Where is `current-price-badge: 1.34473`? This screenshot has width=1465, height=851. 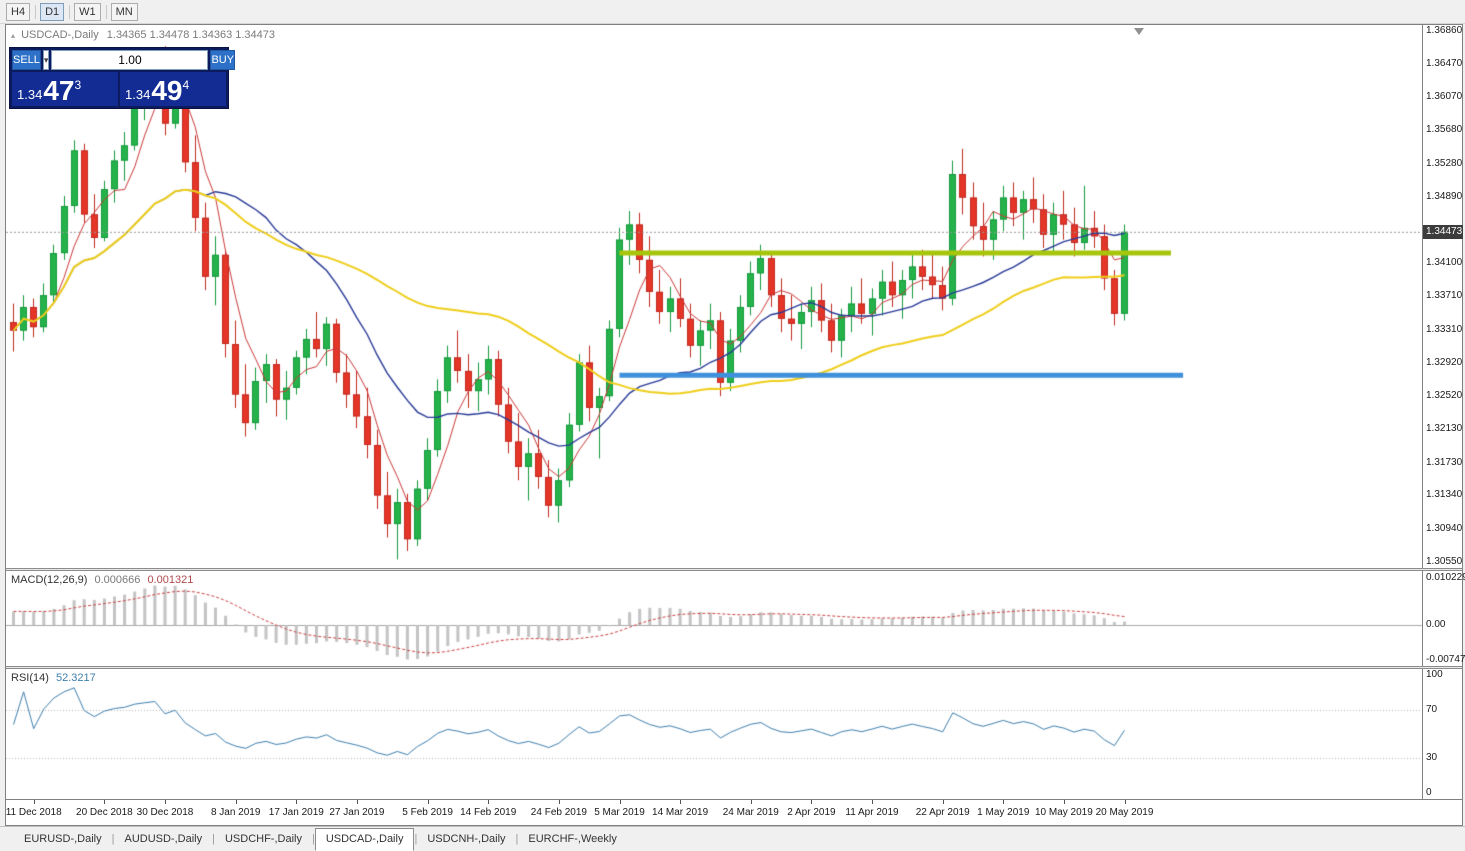 current-price-badge: 1.34473 is located at coordinates (1443, 231).